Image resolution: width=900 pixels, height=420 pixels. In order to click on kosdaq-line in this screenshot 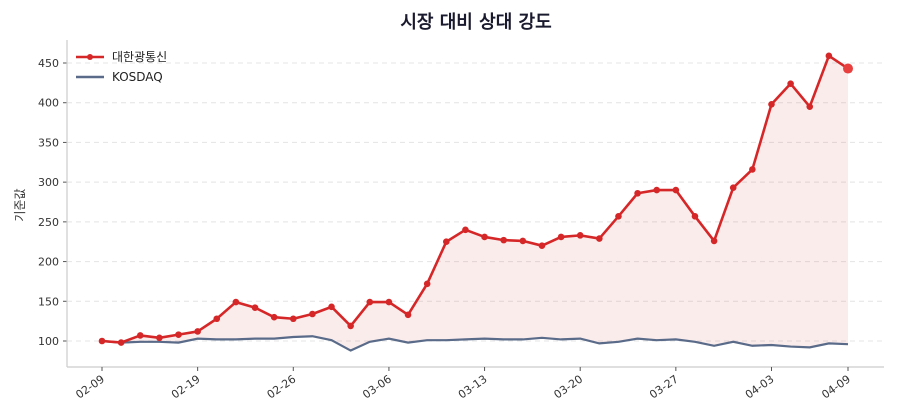, I will do `click(475, 343)`.